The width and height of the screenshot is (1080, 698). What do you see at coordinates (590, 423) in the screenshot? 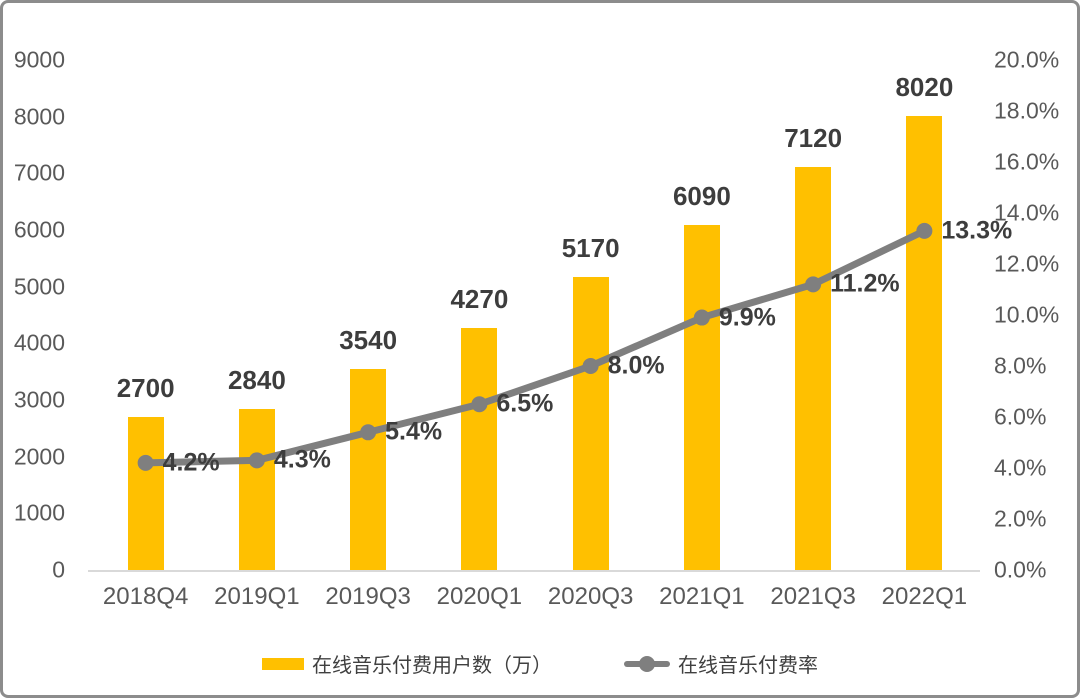
I see `bar-2020Q3` at bounding box center [590, 423].